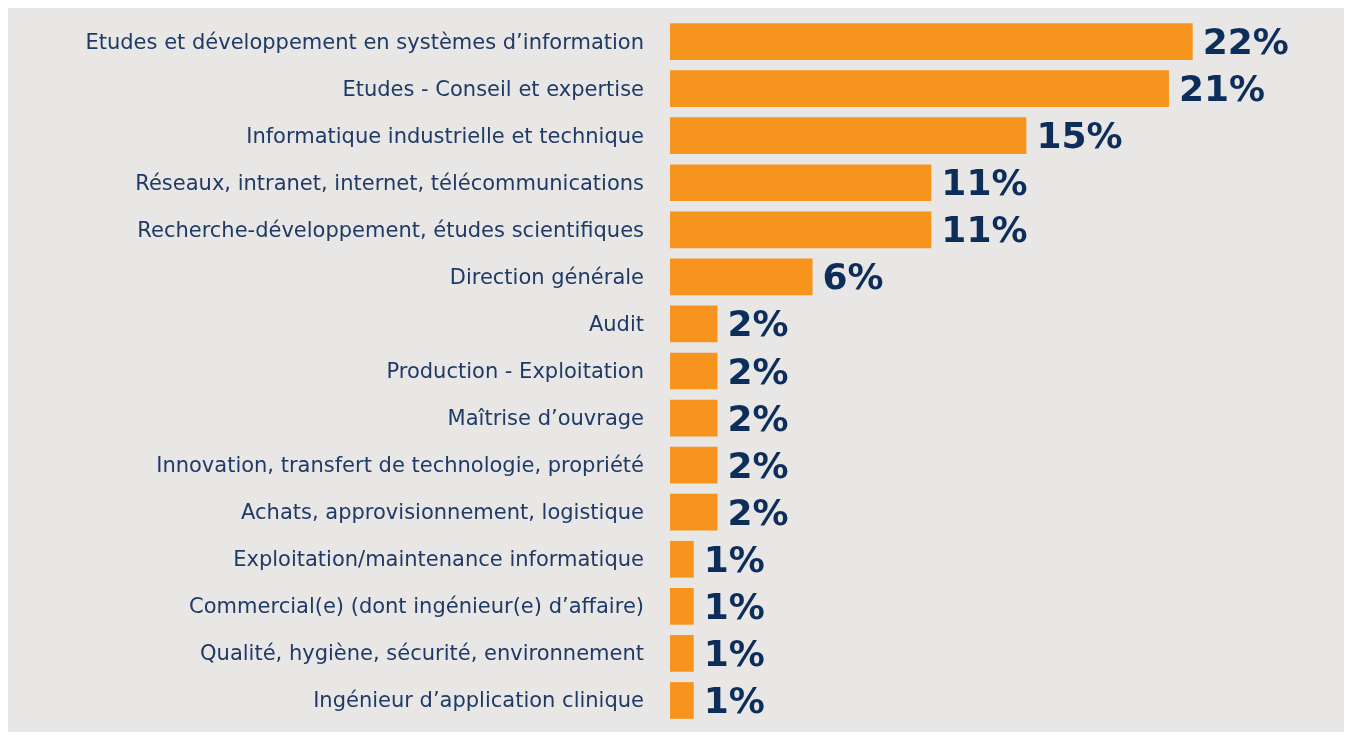 This screenshot has height=740, width=1352. Describe the element at coordinates (422, 653) in the screenshot. I see `y-tick-label: Qualité, hygiène, sécurité, environnement` at that location.